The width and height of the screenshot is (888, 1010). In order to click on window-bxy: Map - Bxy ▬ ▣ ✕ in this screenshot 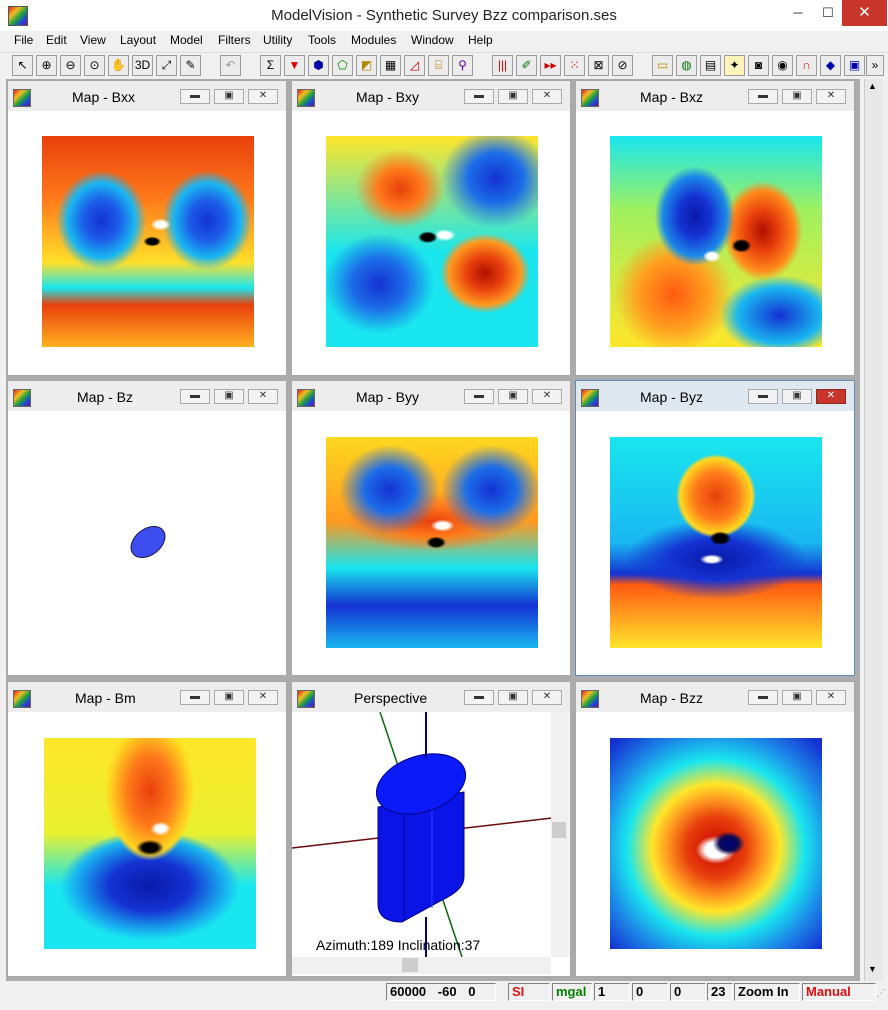, I will do `click(431, 228)`.